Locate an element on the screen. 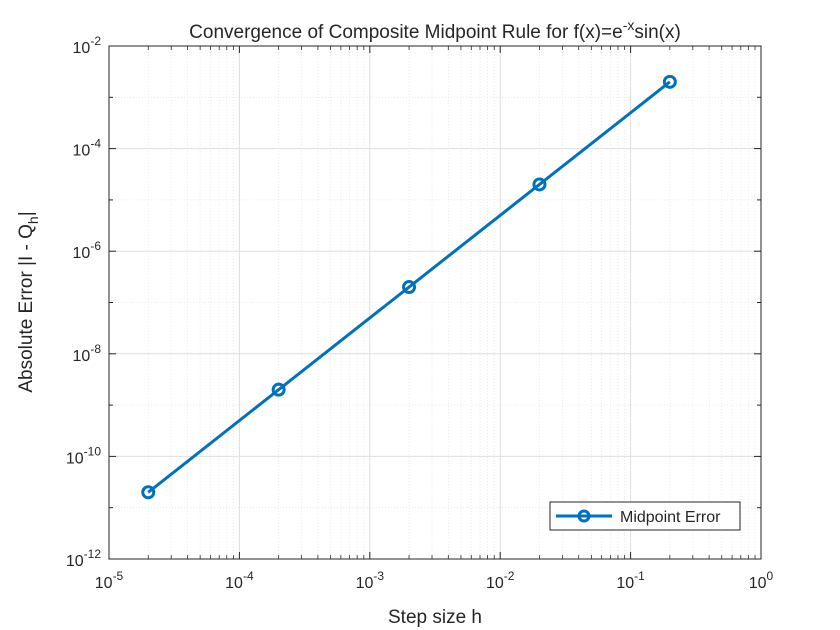 This screenshot has width=840, height=630. y-axis-label: Absolute Error |I - Qh| is located at coordinates (28, 301).